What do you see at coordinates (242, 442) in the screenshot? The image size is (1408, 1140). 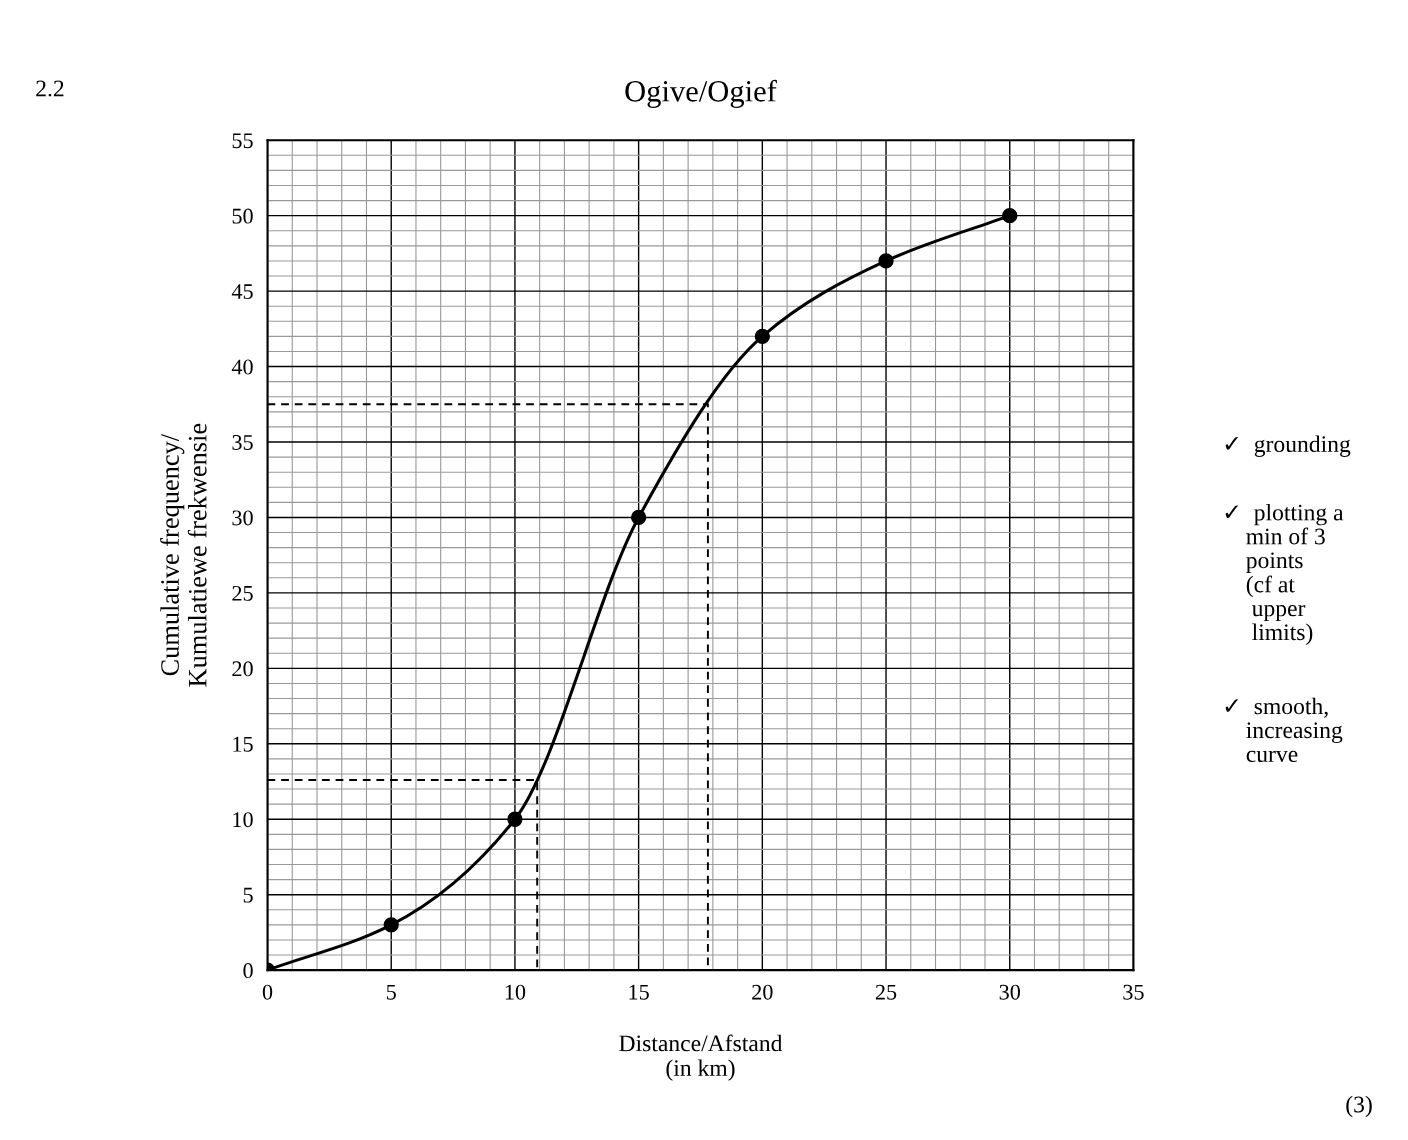 I see `y-tick-label: 35` at bounding box center [242, 442].